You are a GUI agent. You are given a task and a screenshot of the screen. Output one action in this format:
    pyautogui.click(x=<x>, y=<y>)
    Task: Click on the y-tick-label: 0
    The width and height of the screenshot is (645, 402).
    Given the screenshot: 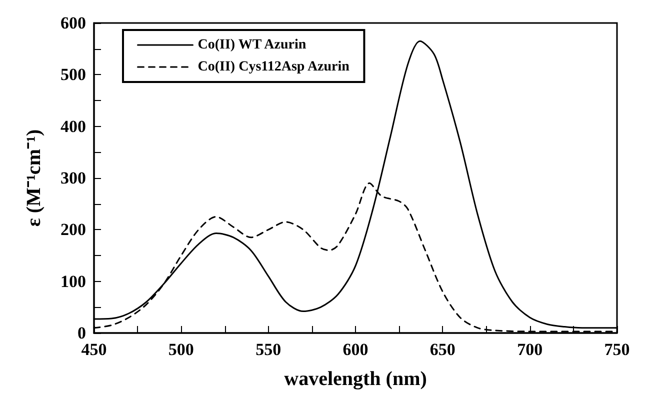 What is the action you would take?
    pyautogui.click(x=82, y=333)
    